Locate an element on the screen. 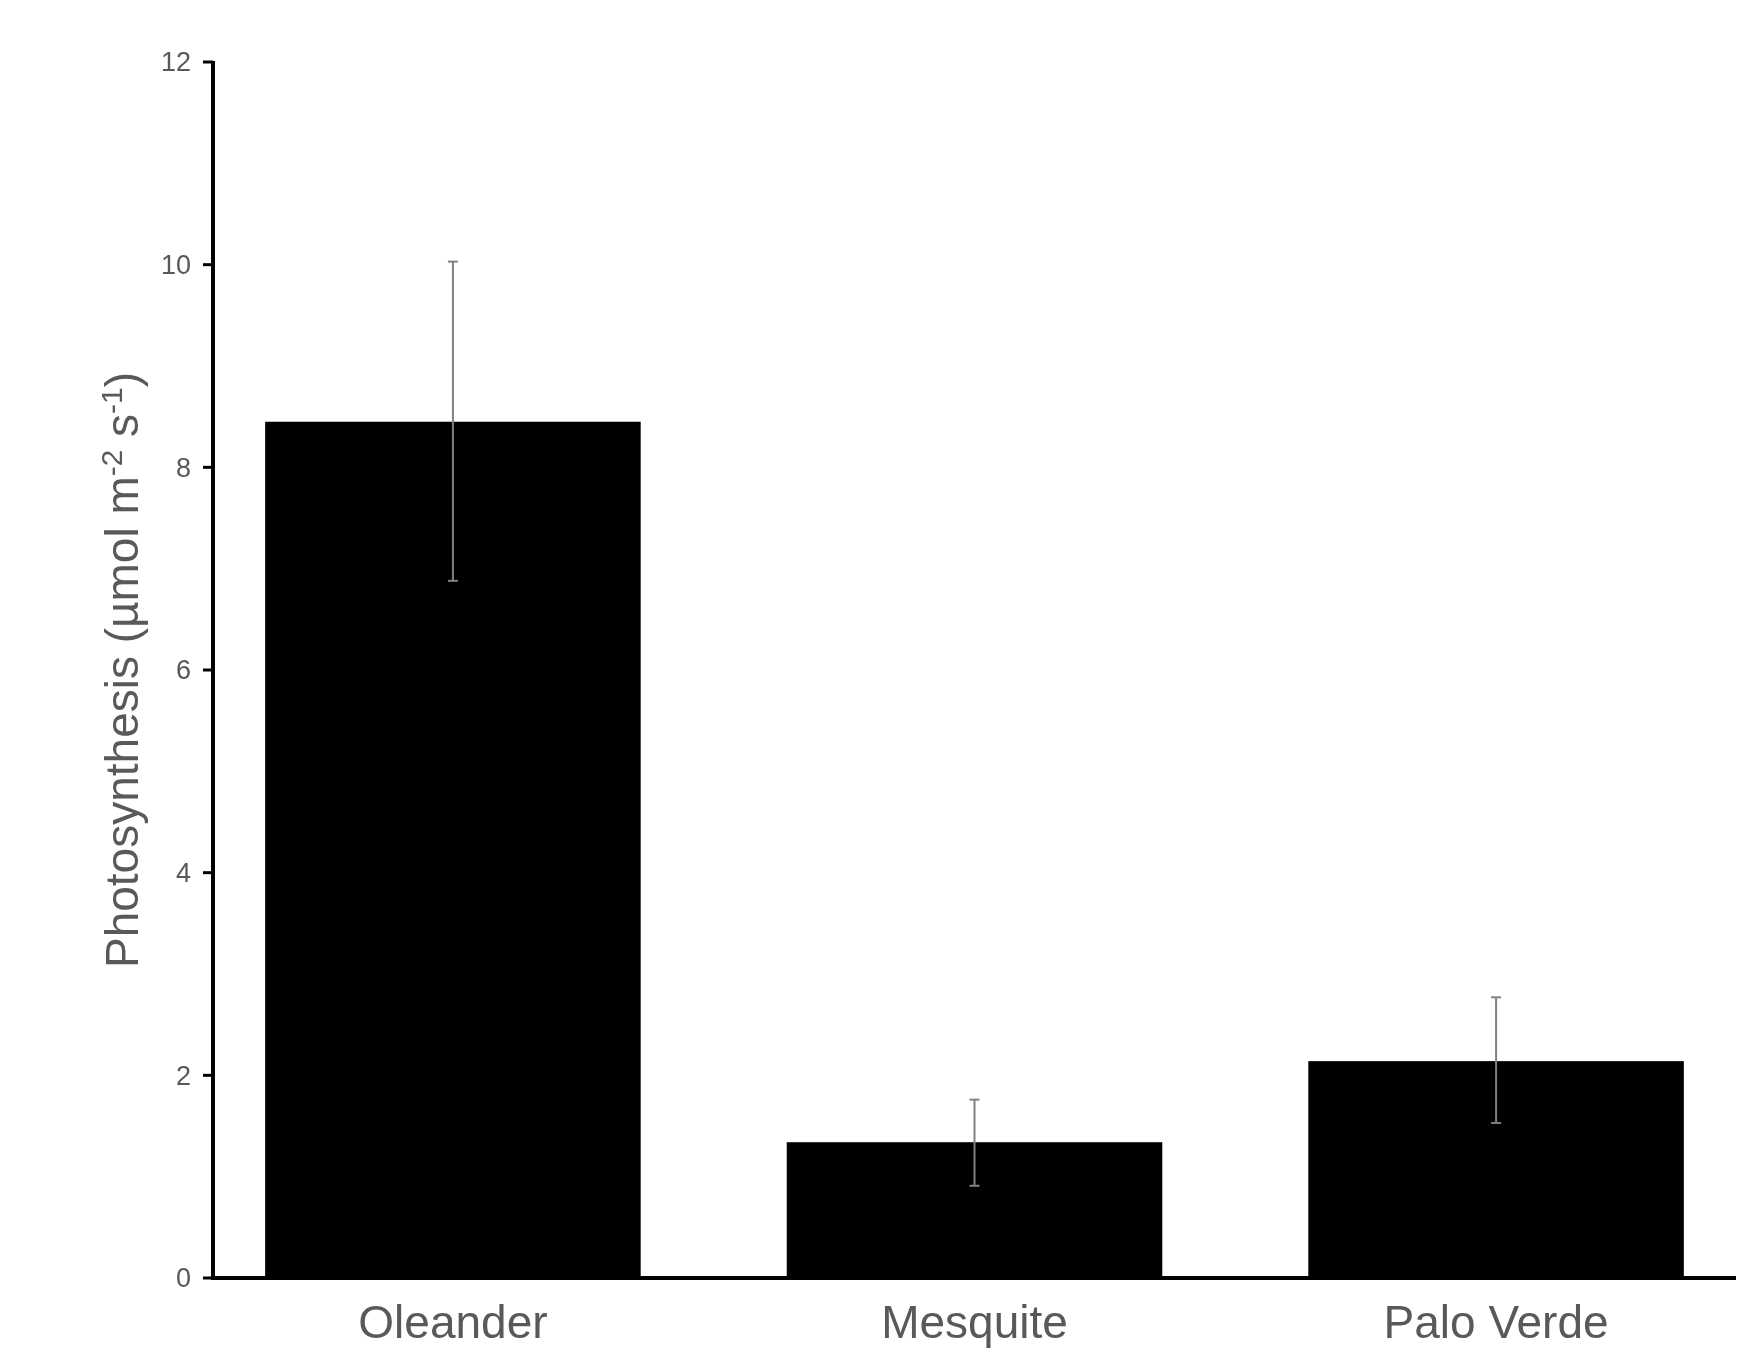 The image size is (1752, 1370). y-tick-label: 6 is located at coordinates (183, 670).